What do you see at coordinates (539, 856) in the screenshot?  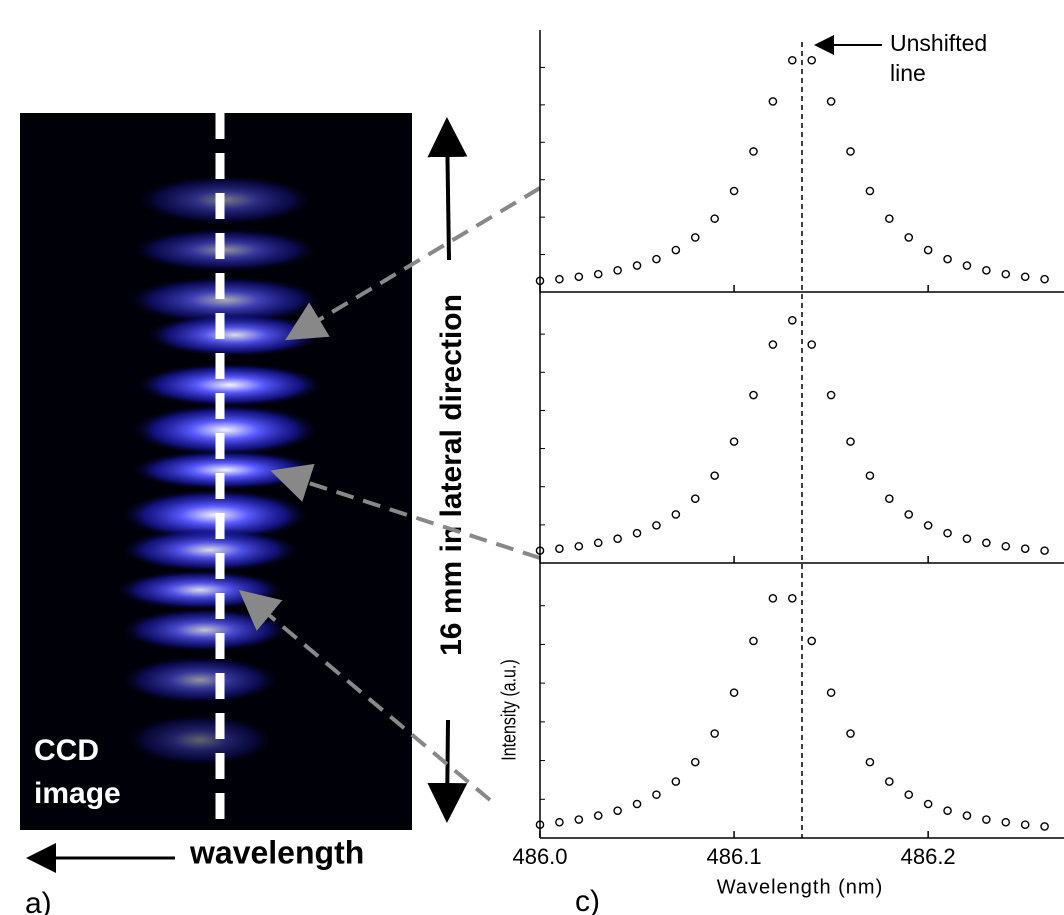 I see `x-tick-label: 486.0` at bounding box center [539, 856].